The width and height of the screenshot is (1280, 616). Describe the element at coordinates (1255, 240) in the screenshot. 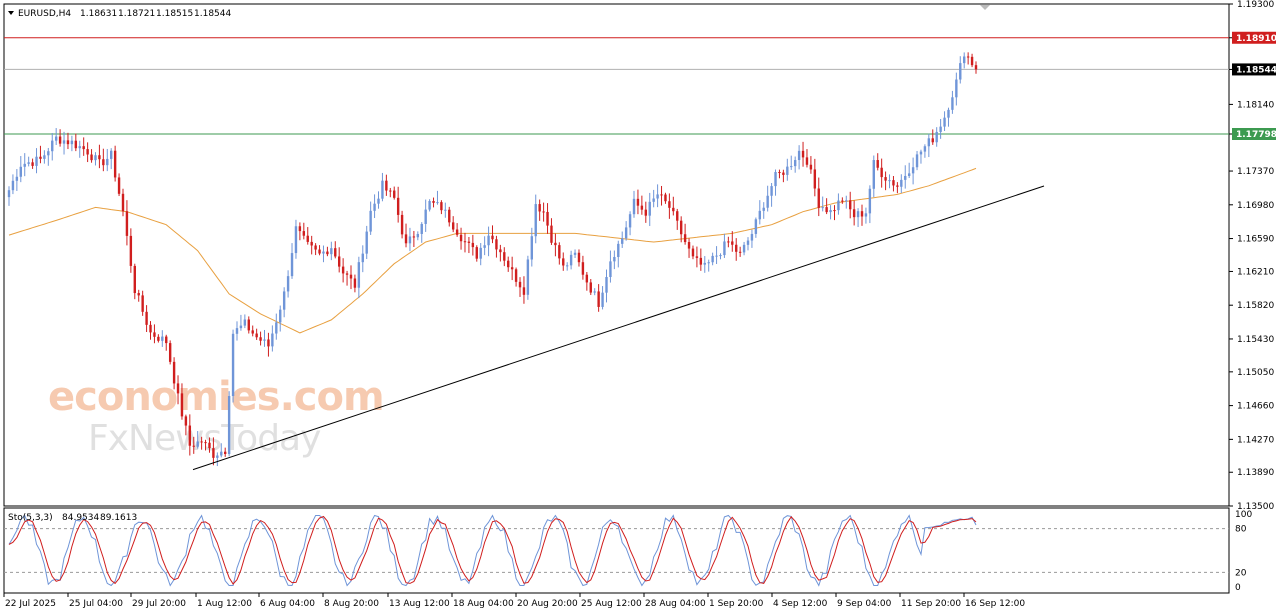

I see `price-tick-label: 1.16590` at that location.